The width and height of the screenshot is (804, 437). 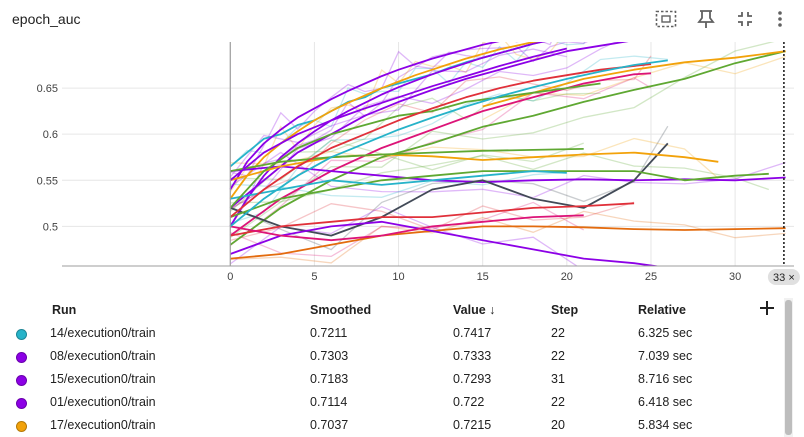 I want to click on y-tick-label: 0.5, so click(x=50, y=227).